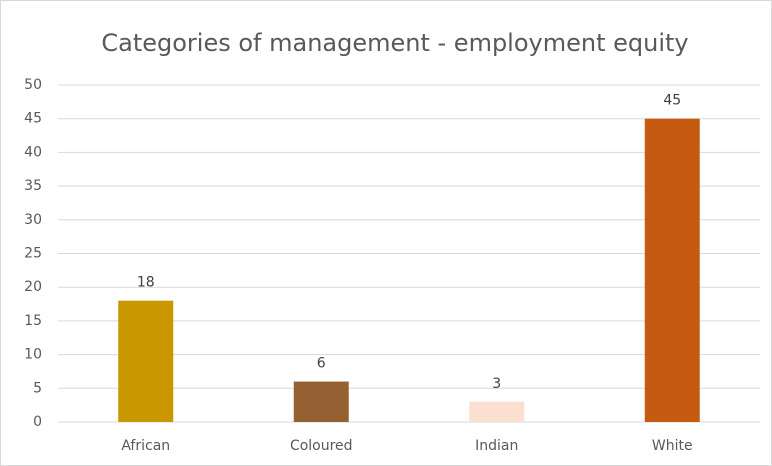  Describe the element at coordinates (33, 355) in the screenshot. I see `y-tick-label: 10` at that location.